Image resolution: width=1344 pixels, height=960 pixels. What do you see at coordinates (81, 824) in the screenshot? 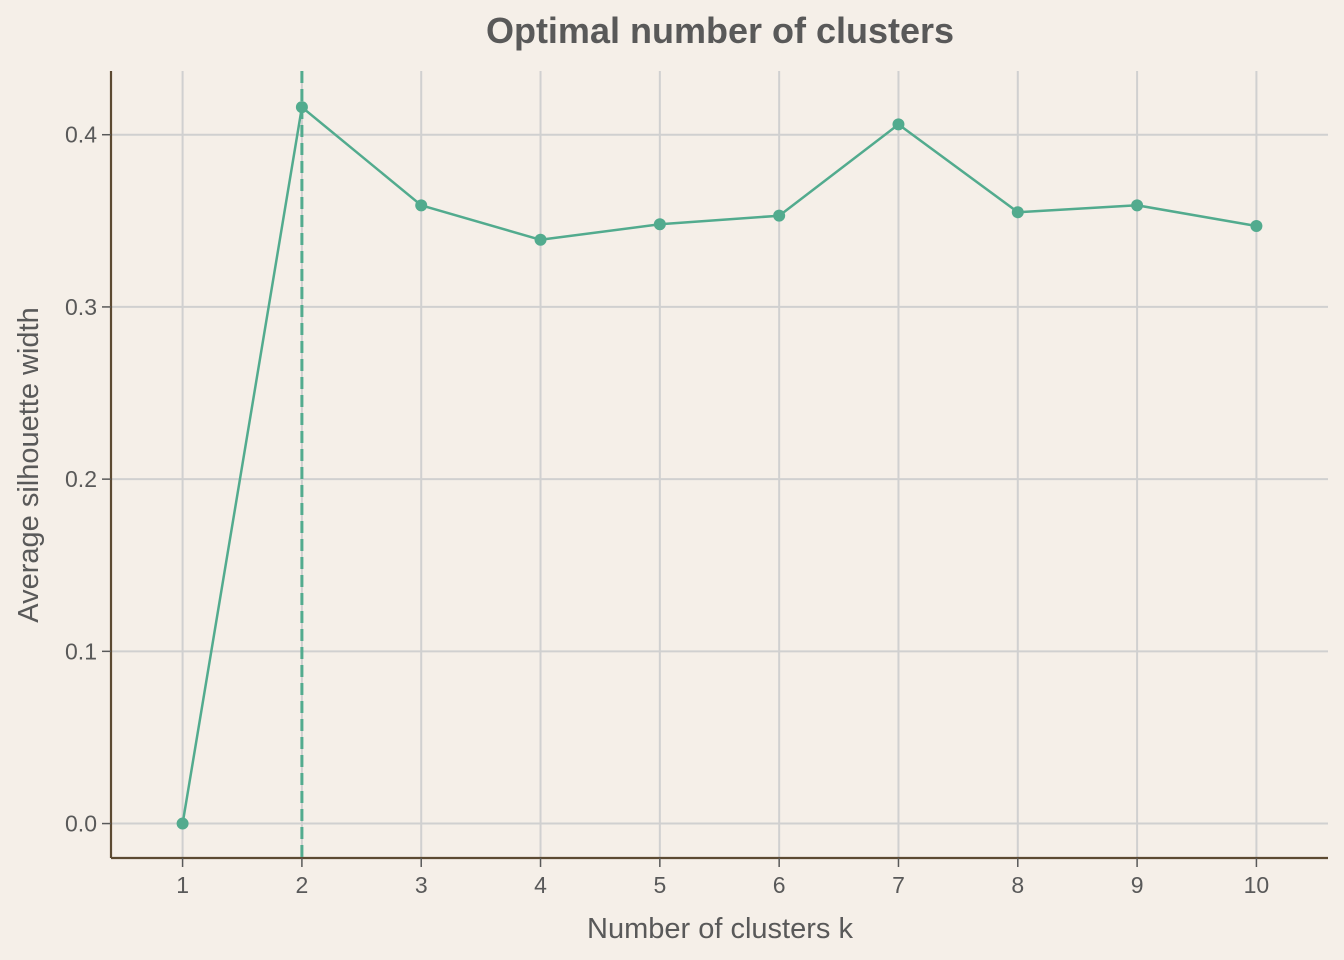
I see `y-tick-label-0: 0.0` at bounding box center [81, 824].